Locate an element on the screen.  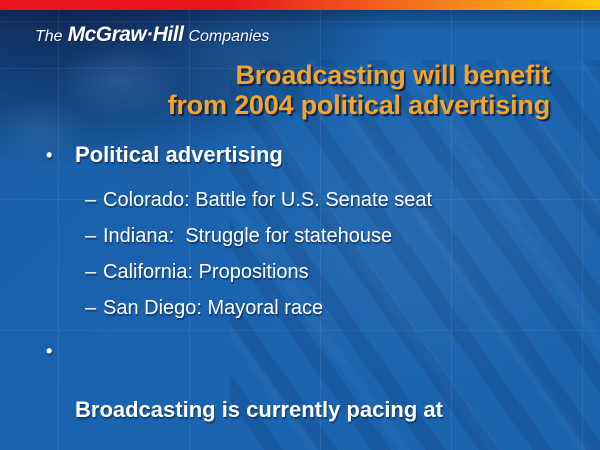
logo-suffix: Companies is located at coordinates (229, 36).